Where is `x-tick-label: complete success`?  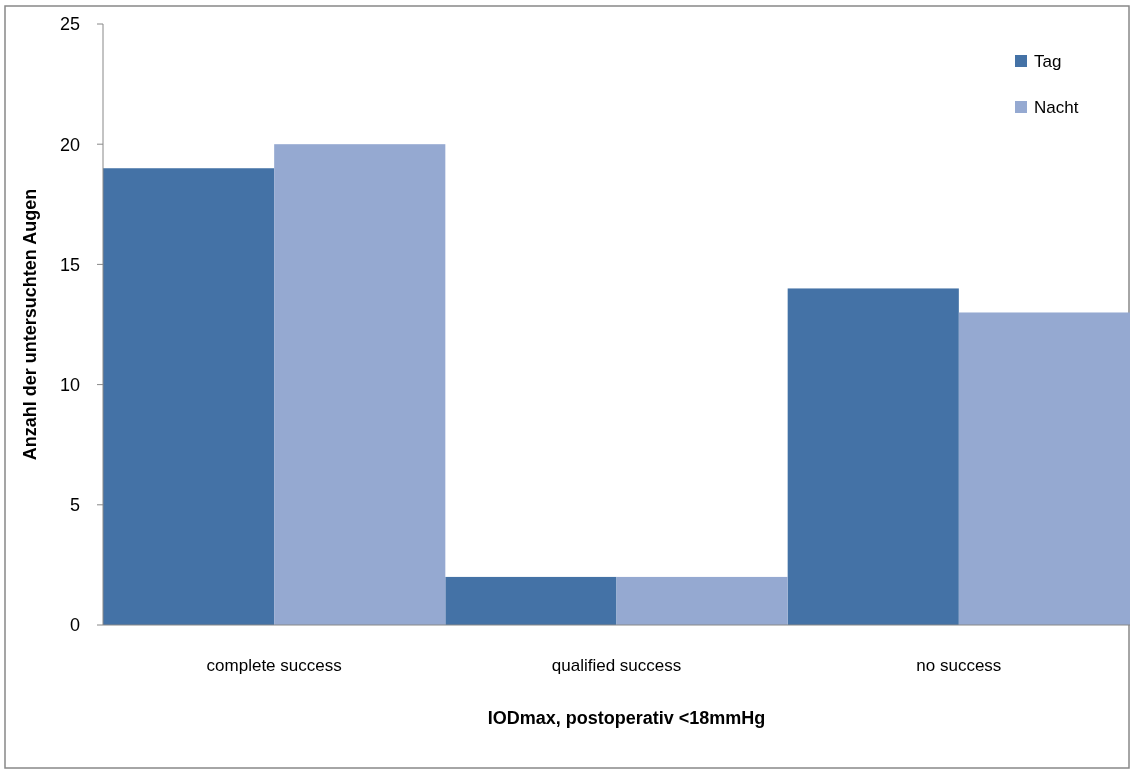 x-tick-label: complete success is located at coordinates (274, 665).